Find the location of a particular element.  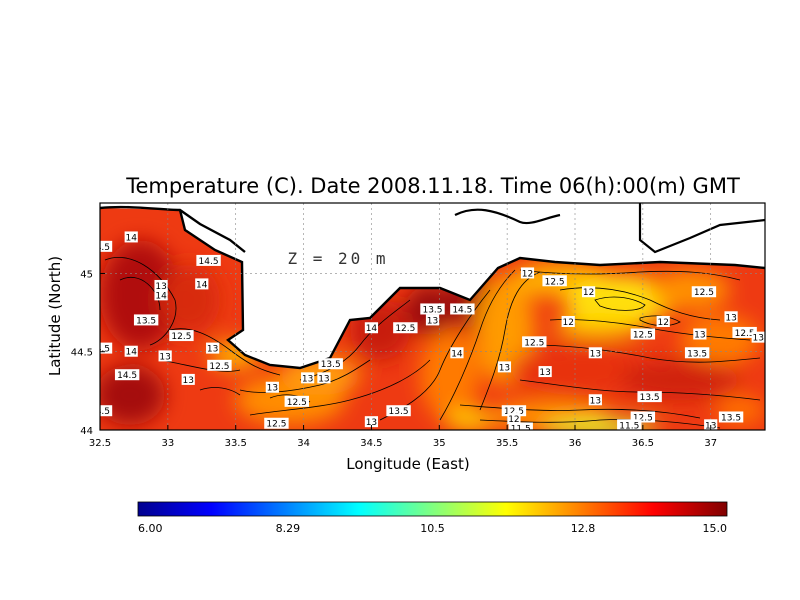

contour-label: 11.5 is located at coordinates (520, 426).